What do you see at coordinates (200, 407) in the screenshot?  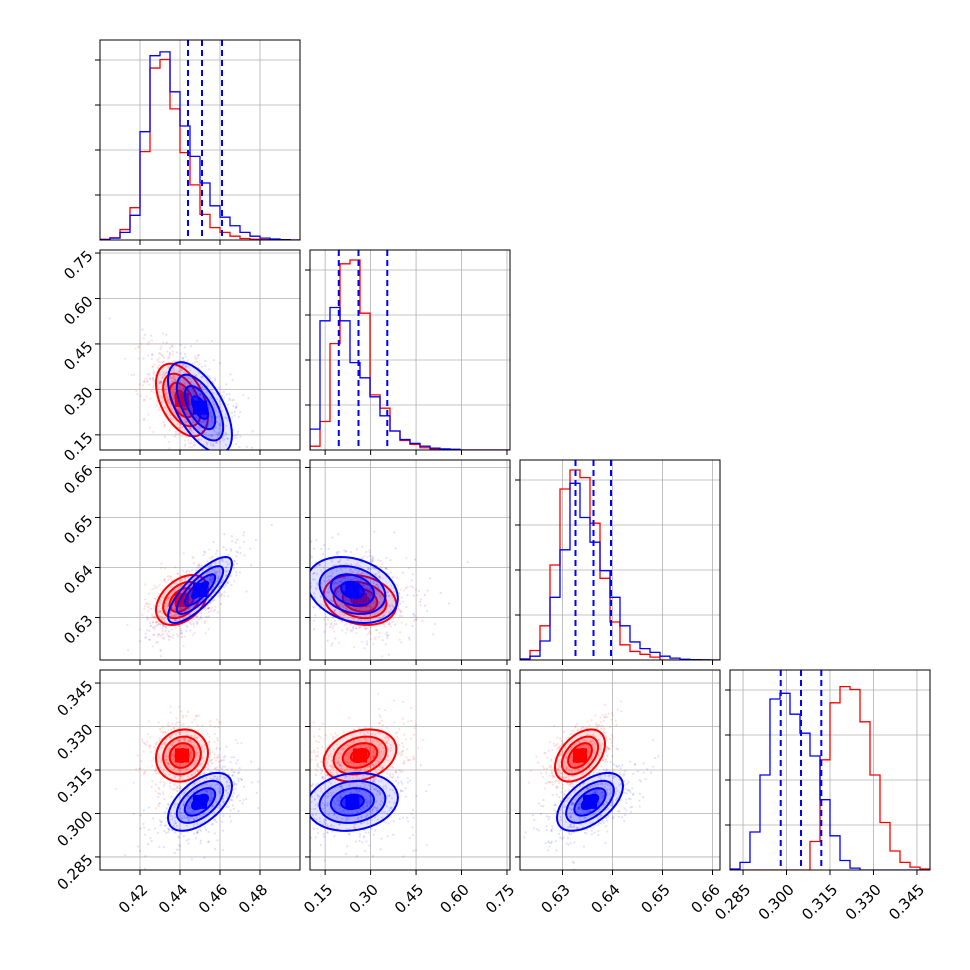 I see `density-peak-blue` at bounding box center [200, 407].